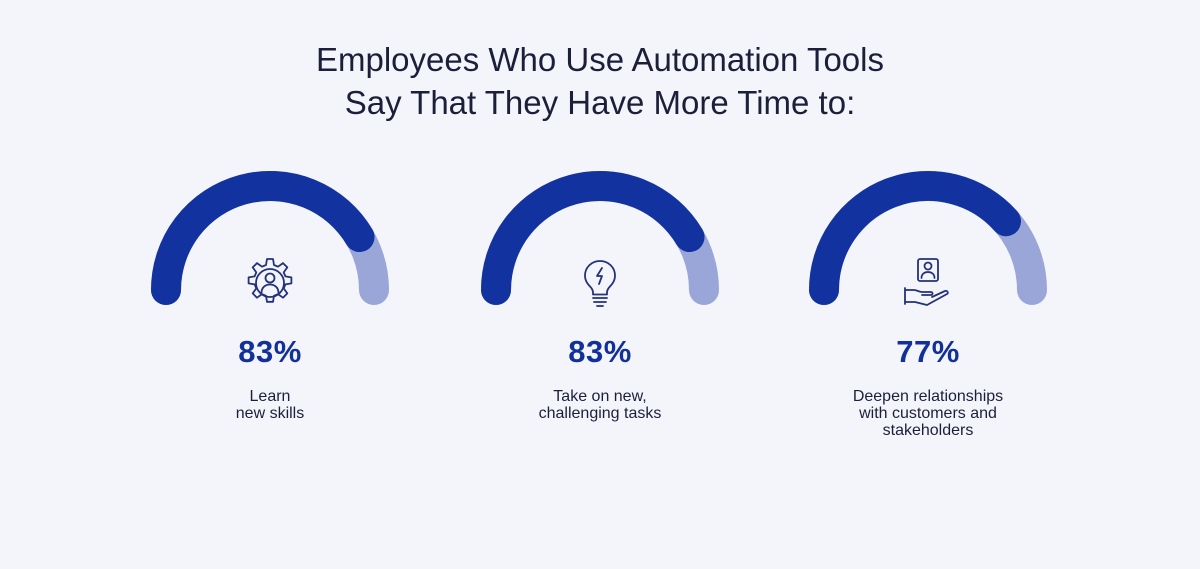 This screenshot has width=1200, height=569. Describe the element at coordinates (270, 280) in the screenshot. I see `gear-person-icon` at that location.